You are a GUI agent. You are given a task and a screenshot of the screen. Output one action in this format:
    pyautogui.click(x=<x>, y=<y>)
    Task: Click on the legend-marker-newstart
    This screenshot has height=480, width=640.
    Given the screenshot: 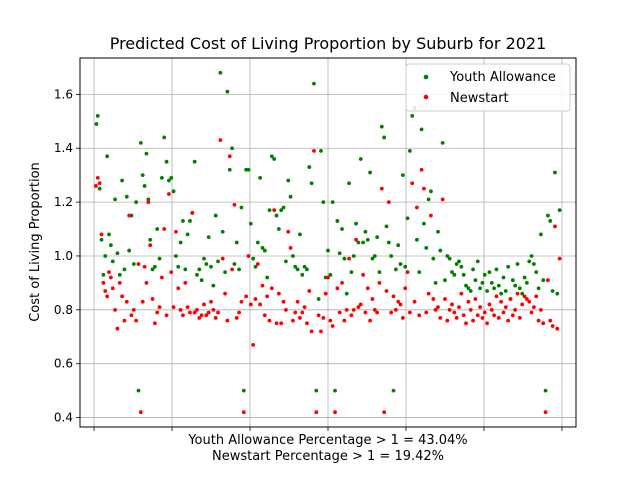 What is the action you would take?
    pyautogui.click(x=426, y=97)
    